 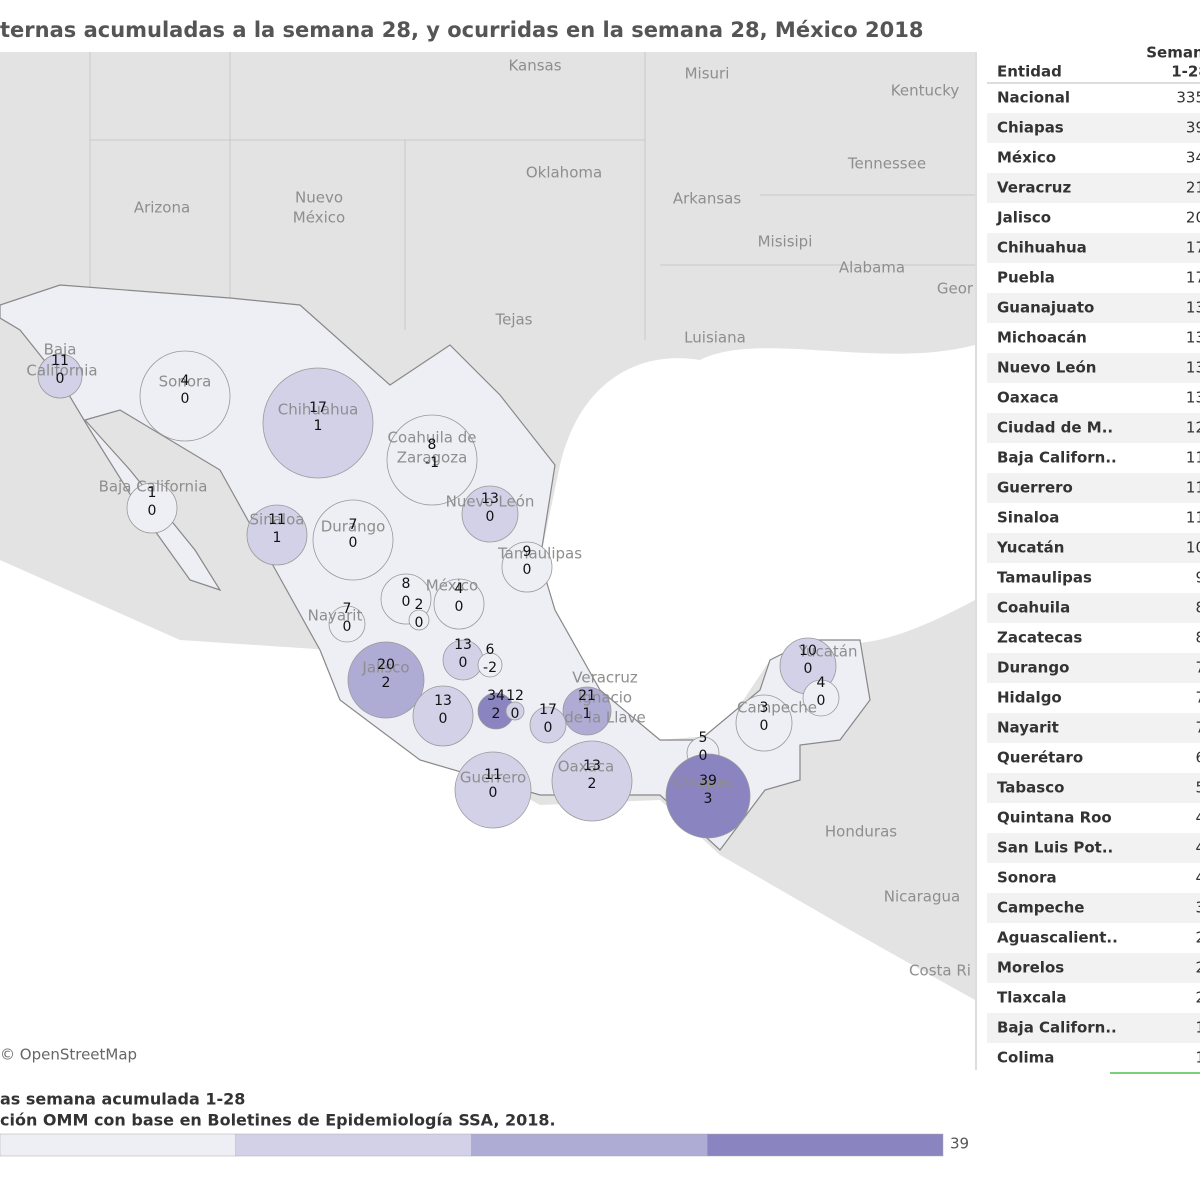 I want to click on value: 9, so click(x=1197, y=578).